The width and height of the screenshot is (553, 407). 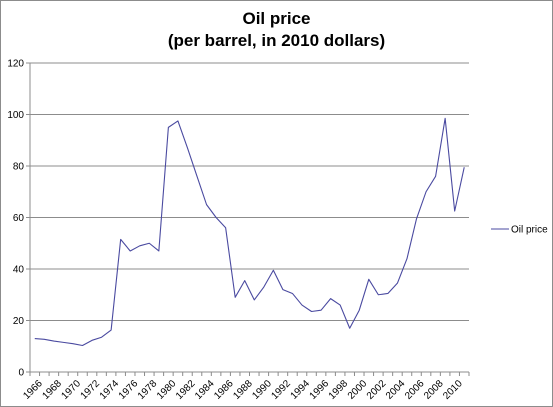 I want to click on chart-title: Oil price, so click(x=276, y=18).